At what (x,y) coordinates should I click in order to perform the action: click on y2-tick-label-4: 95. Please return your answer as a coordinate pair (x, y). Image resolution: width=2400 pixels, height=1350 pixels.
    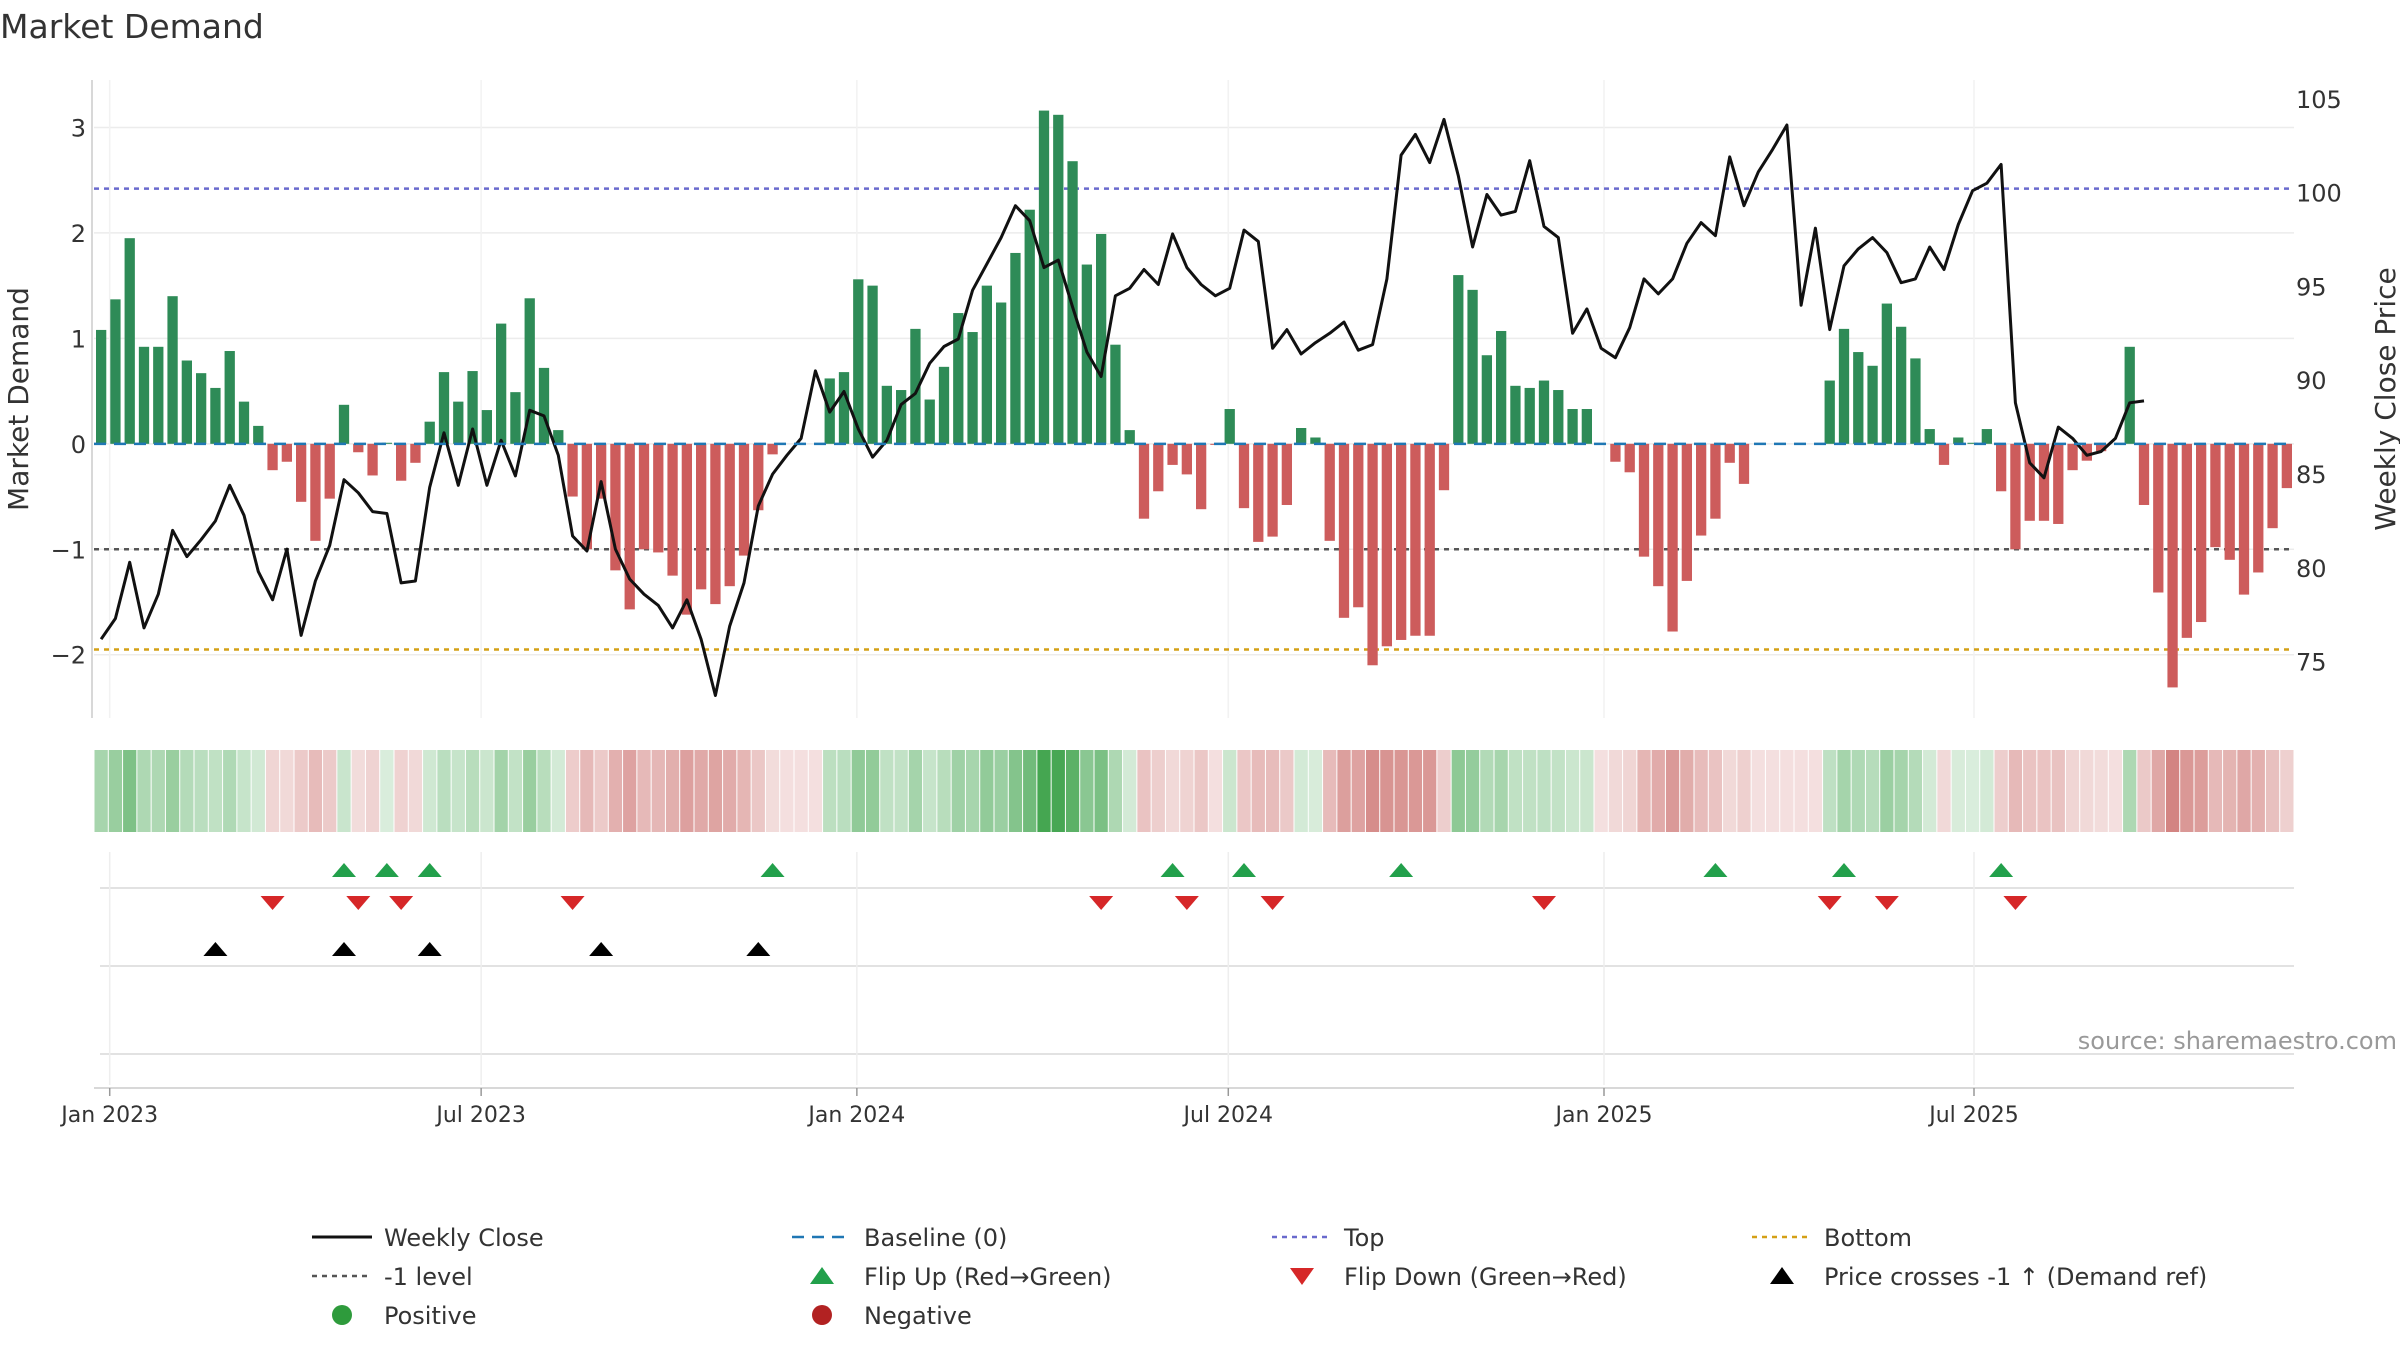
    Looking at the image, I should click on (2311, 287).